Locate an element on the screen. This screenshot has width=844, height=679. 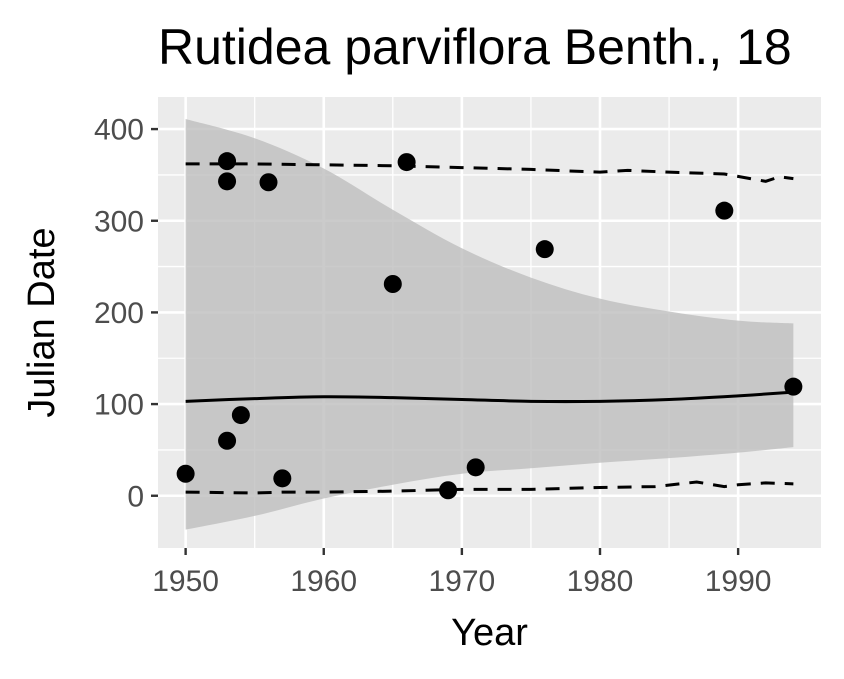
y-tick-label: 200 is located at coordinates (119, 313).